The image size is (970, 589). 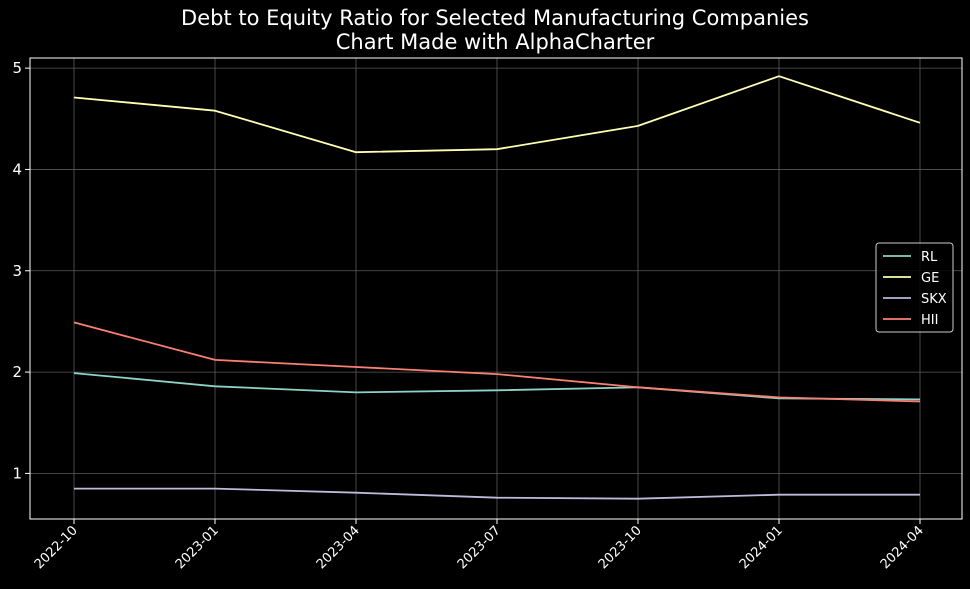 What do you see at coordinates (17, 372) in the screenshot?
I see `y-tick-label: 2` at bounding box center [17, 372].